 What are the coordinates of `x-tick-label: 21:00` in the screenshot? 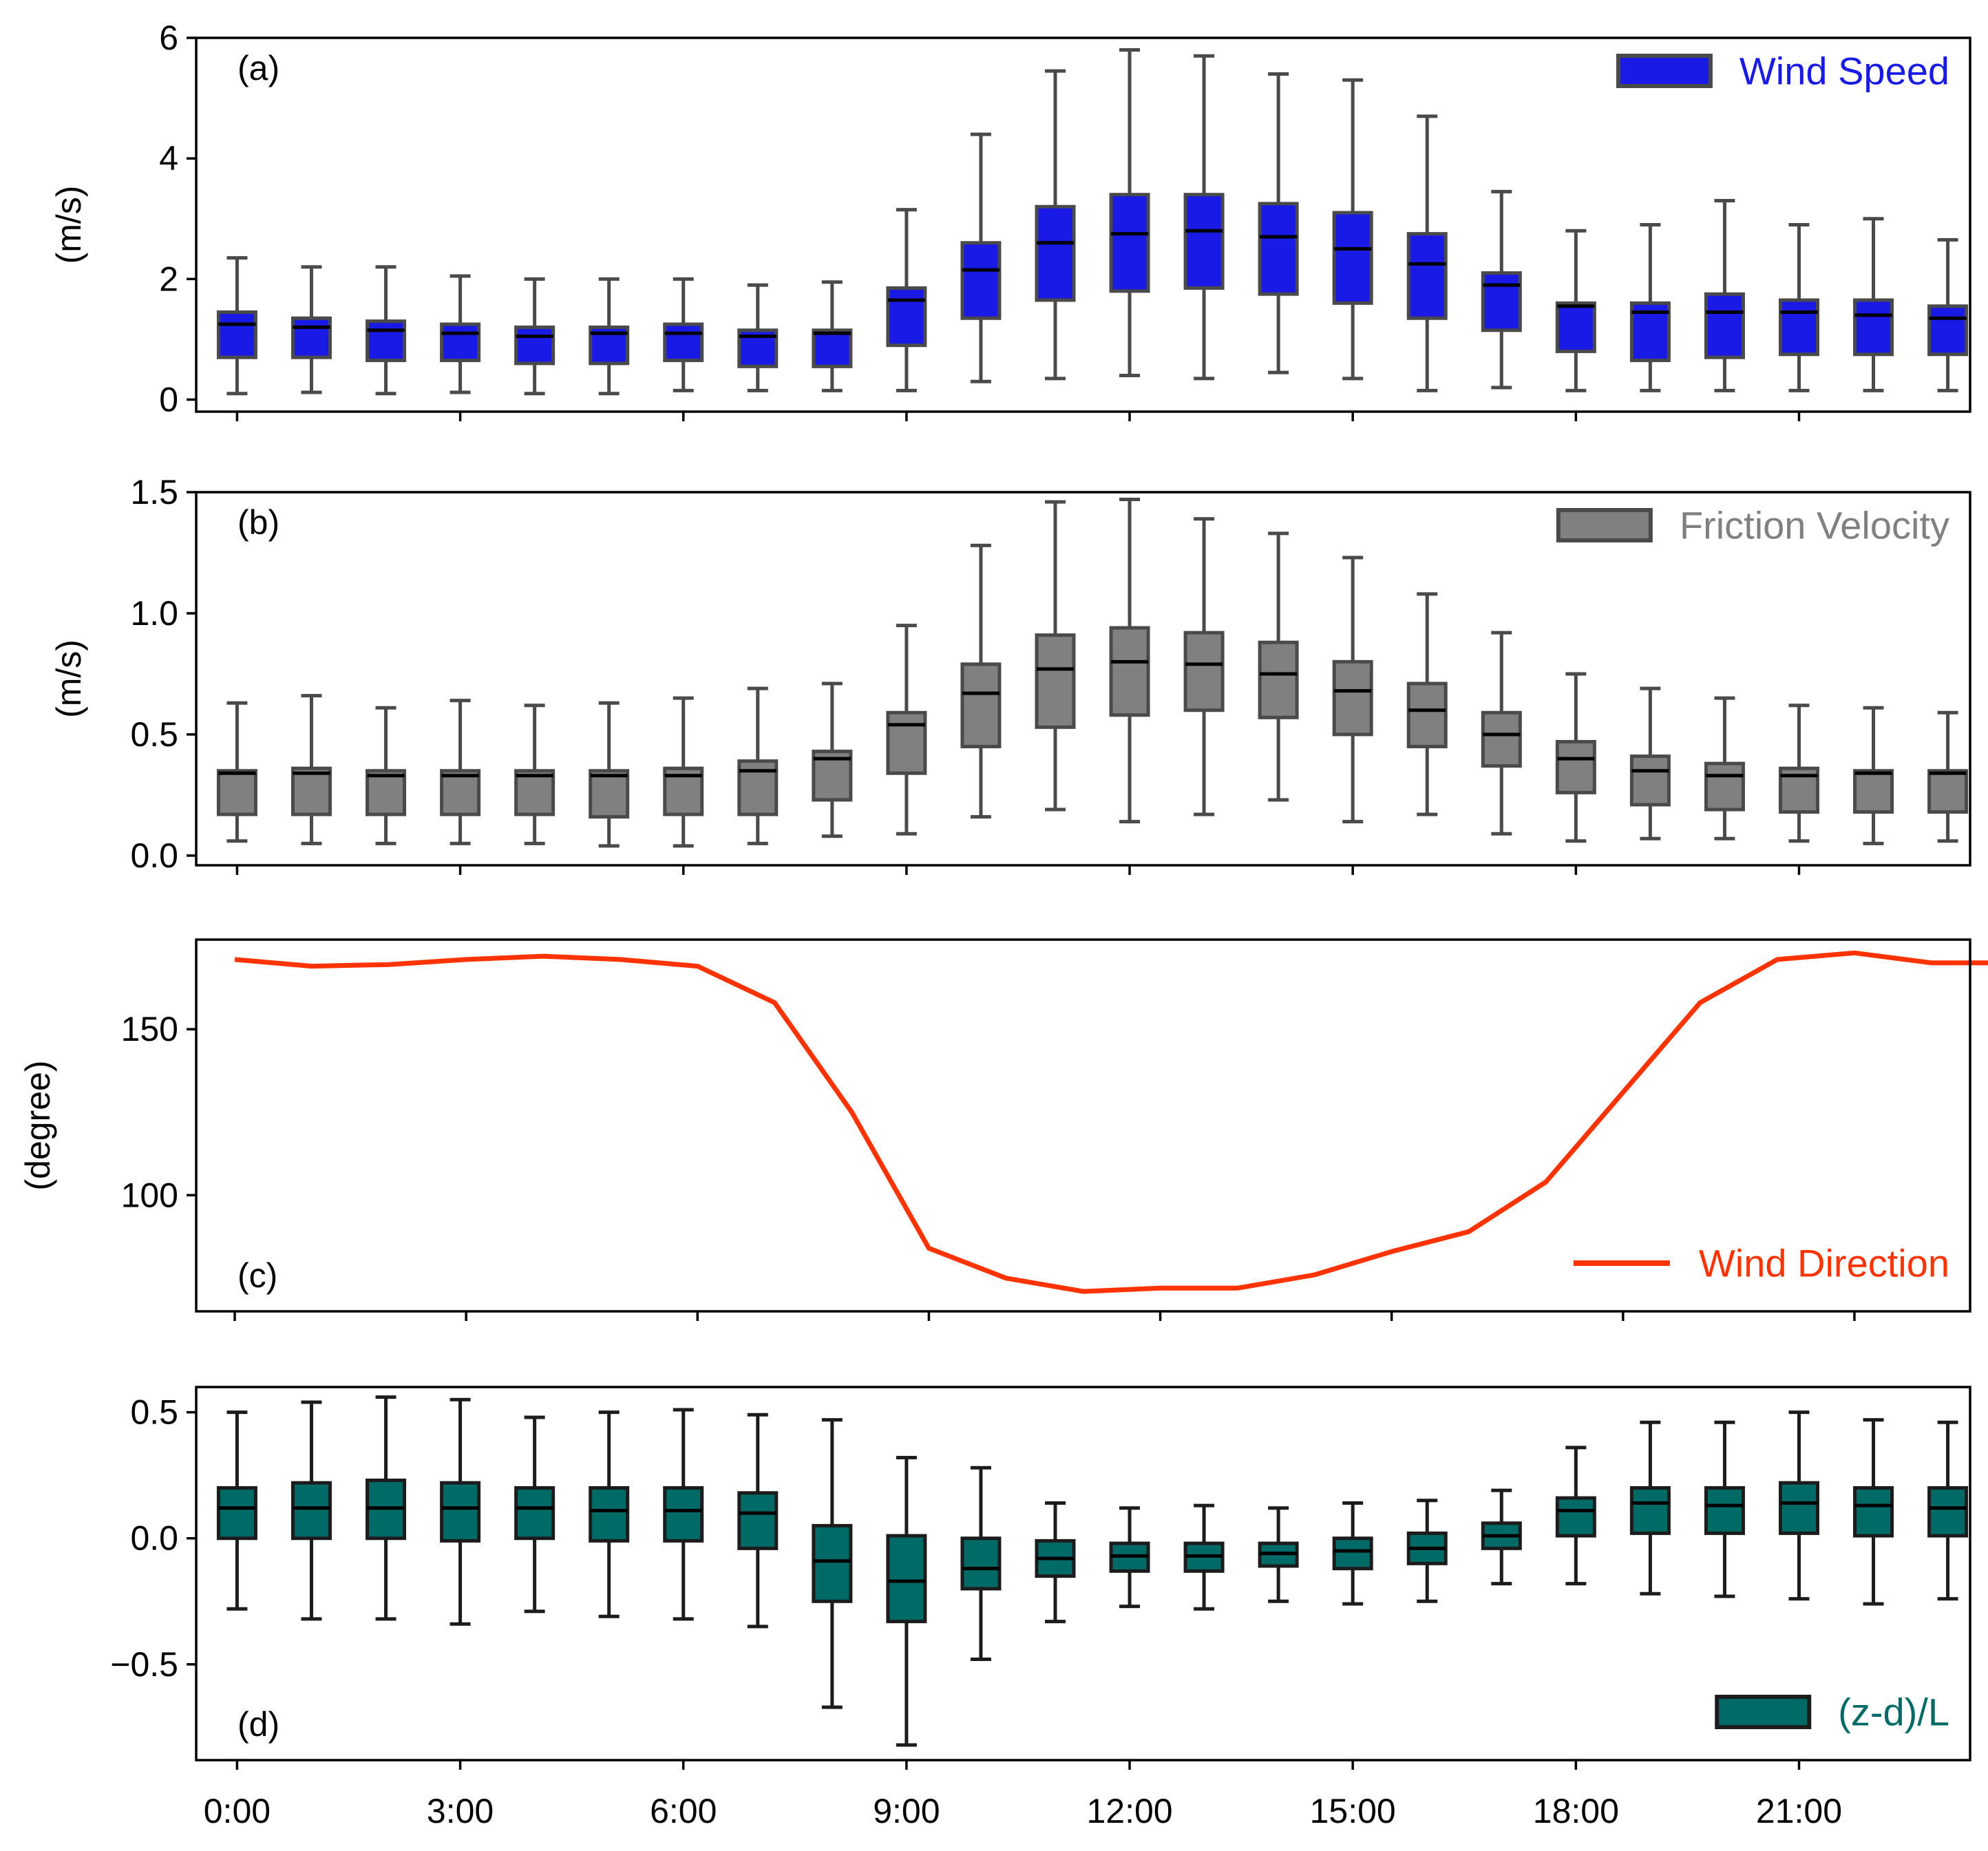 It's located at (1799, 1811).